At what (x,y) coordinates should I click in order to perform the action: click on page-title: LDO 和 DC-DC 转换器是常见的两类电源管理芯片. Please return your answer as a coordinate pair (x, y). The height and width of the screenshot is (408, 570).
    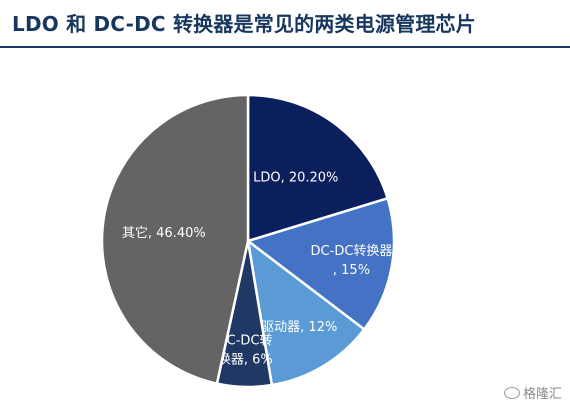
    Looking at the image, I should click on (244, 24).